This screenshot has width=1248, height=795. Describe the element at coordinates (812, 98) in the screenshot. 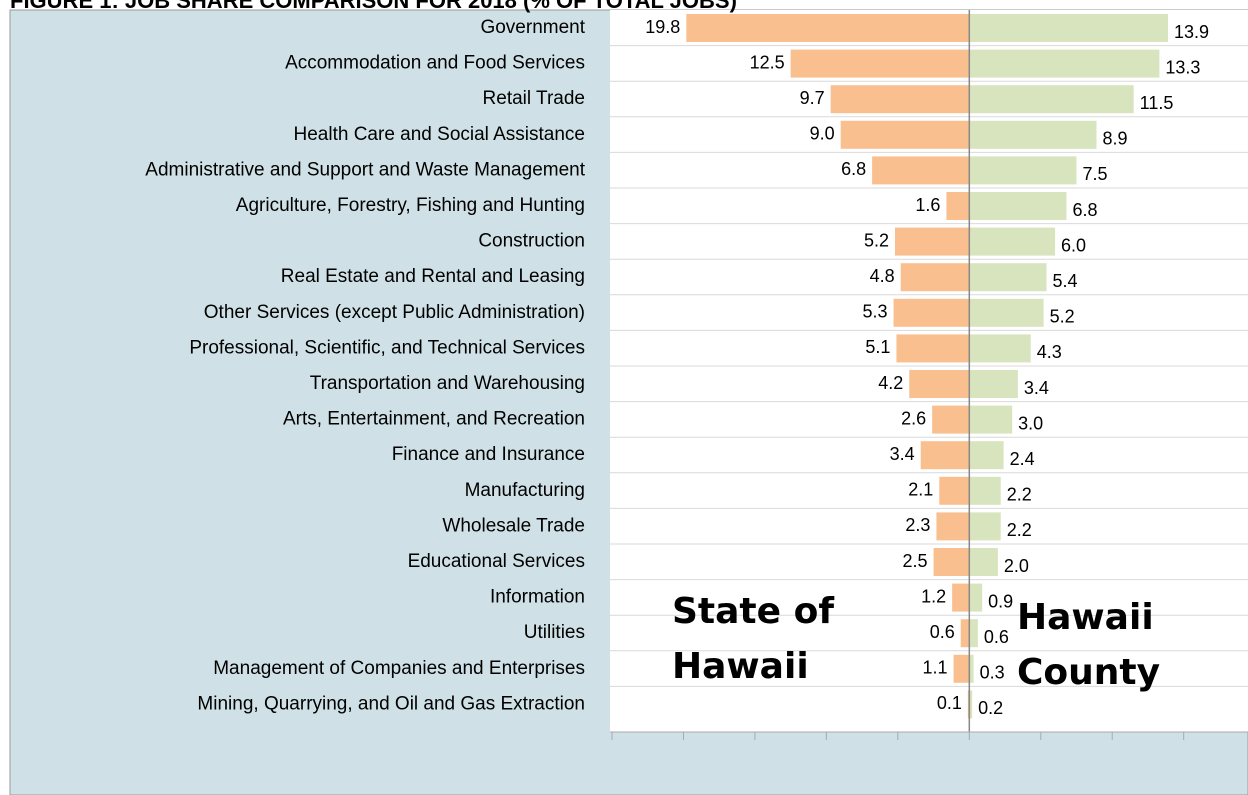

I see `value-label: 9.7` at that location.